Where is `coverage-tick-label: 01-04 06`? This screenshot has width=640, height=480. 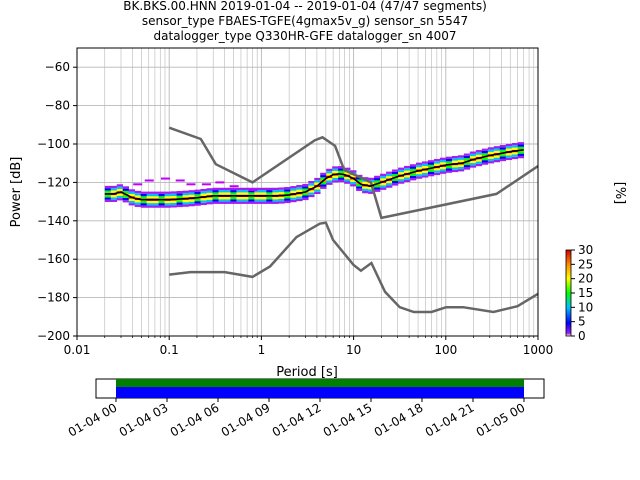 coverage-tick-label: 01-04 06 is located at coordinates (195, 419).